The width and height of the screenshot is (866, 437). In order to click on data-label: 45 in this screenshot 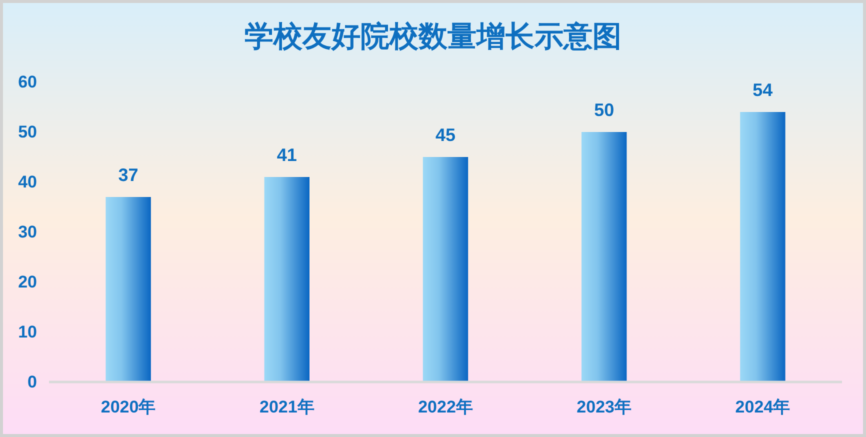, I will do `click(445, 135)`.